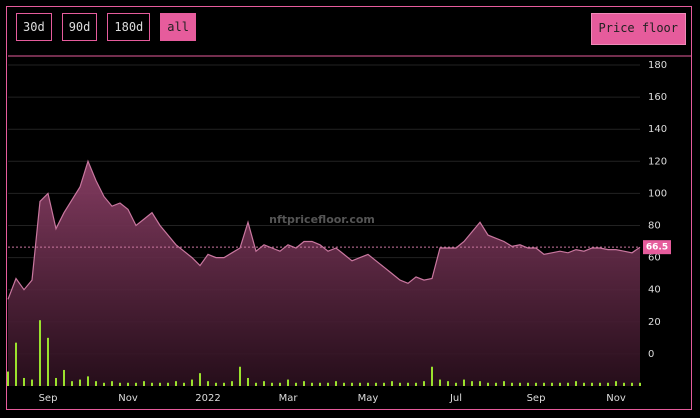 The width and height of the screenshot is (700, 418). I want to click on y-tick-label: 0, so click(651, 354).